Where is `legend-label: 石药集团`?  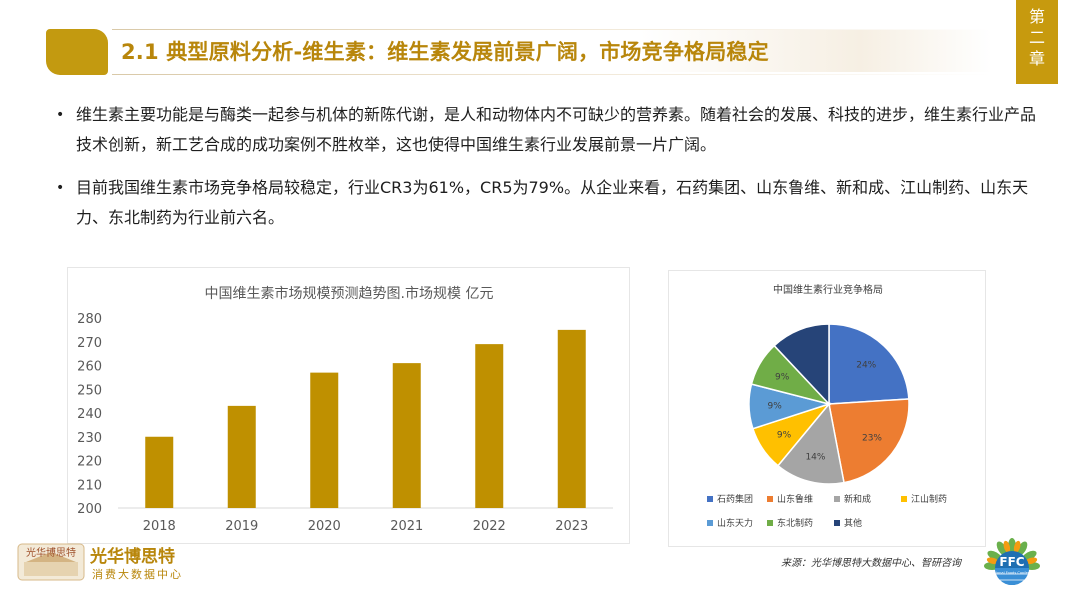
legend-label: 石药集团 is located at coordinates (735, 499).